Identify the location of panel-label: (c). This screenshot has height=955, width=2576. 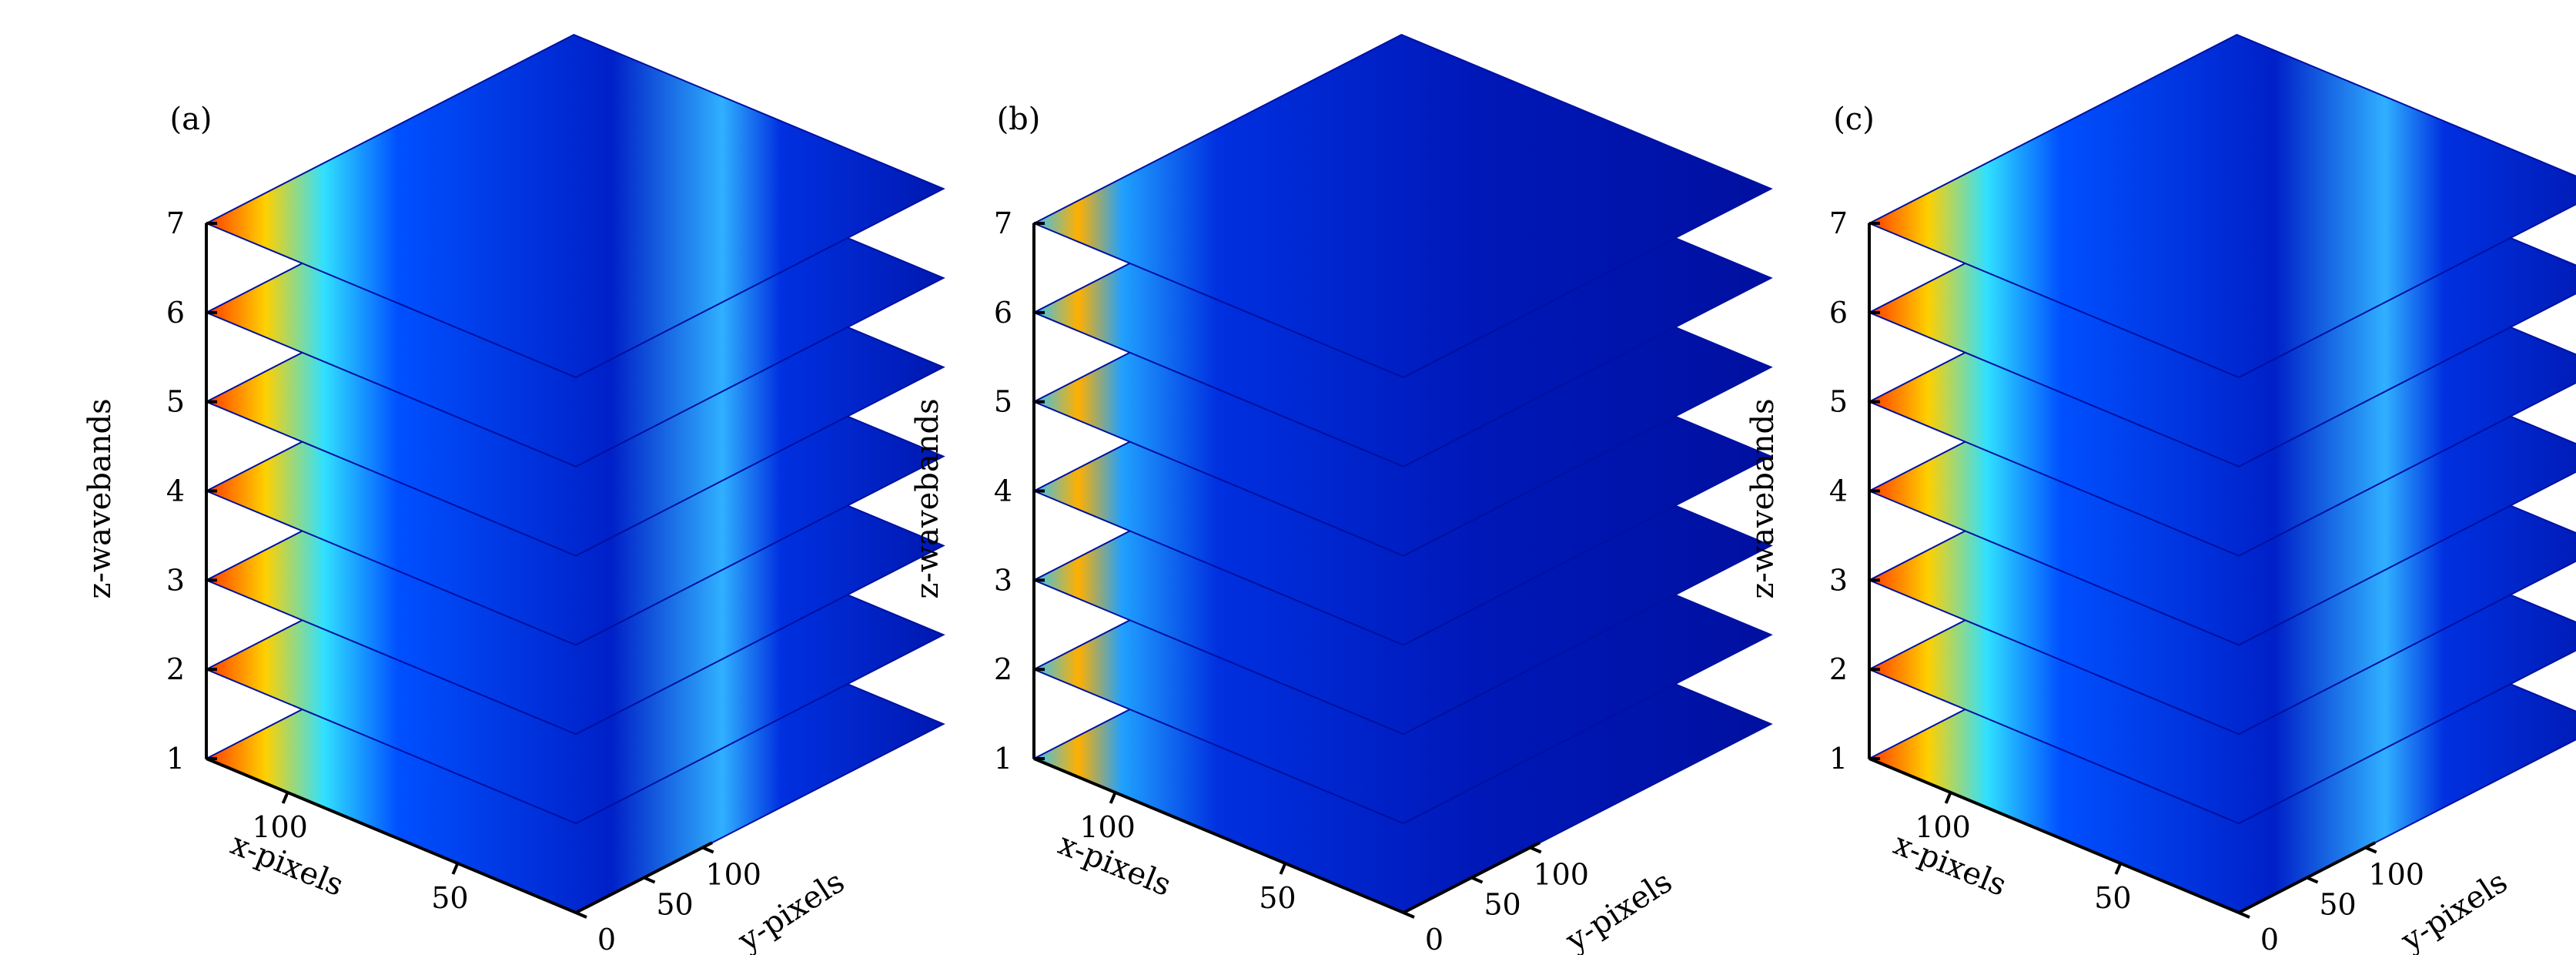
(1854, 119).